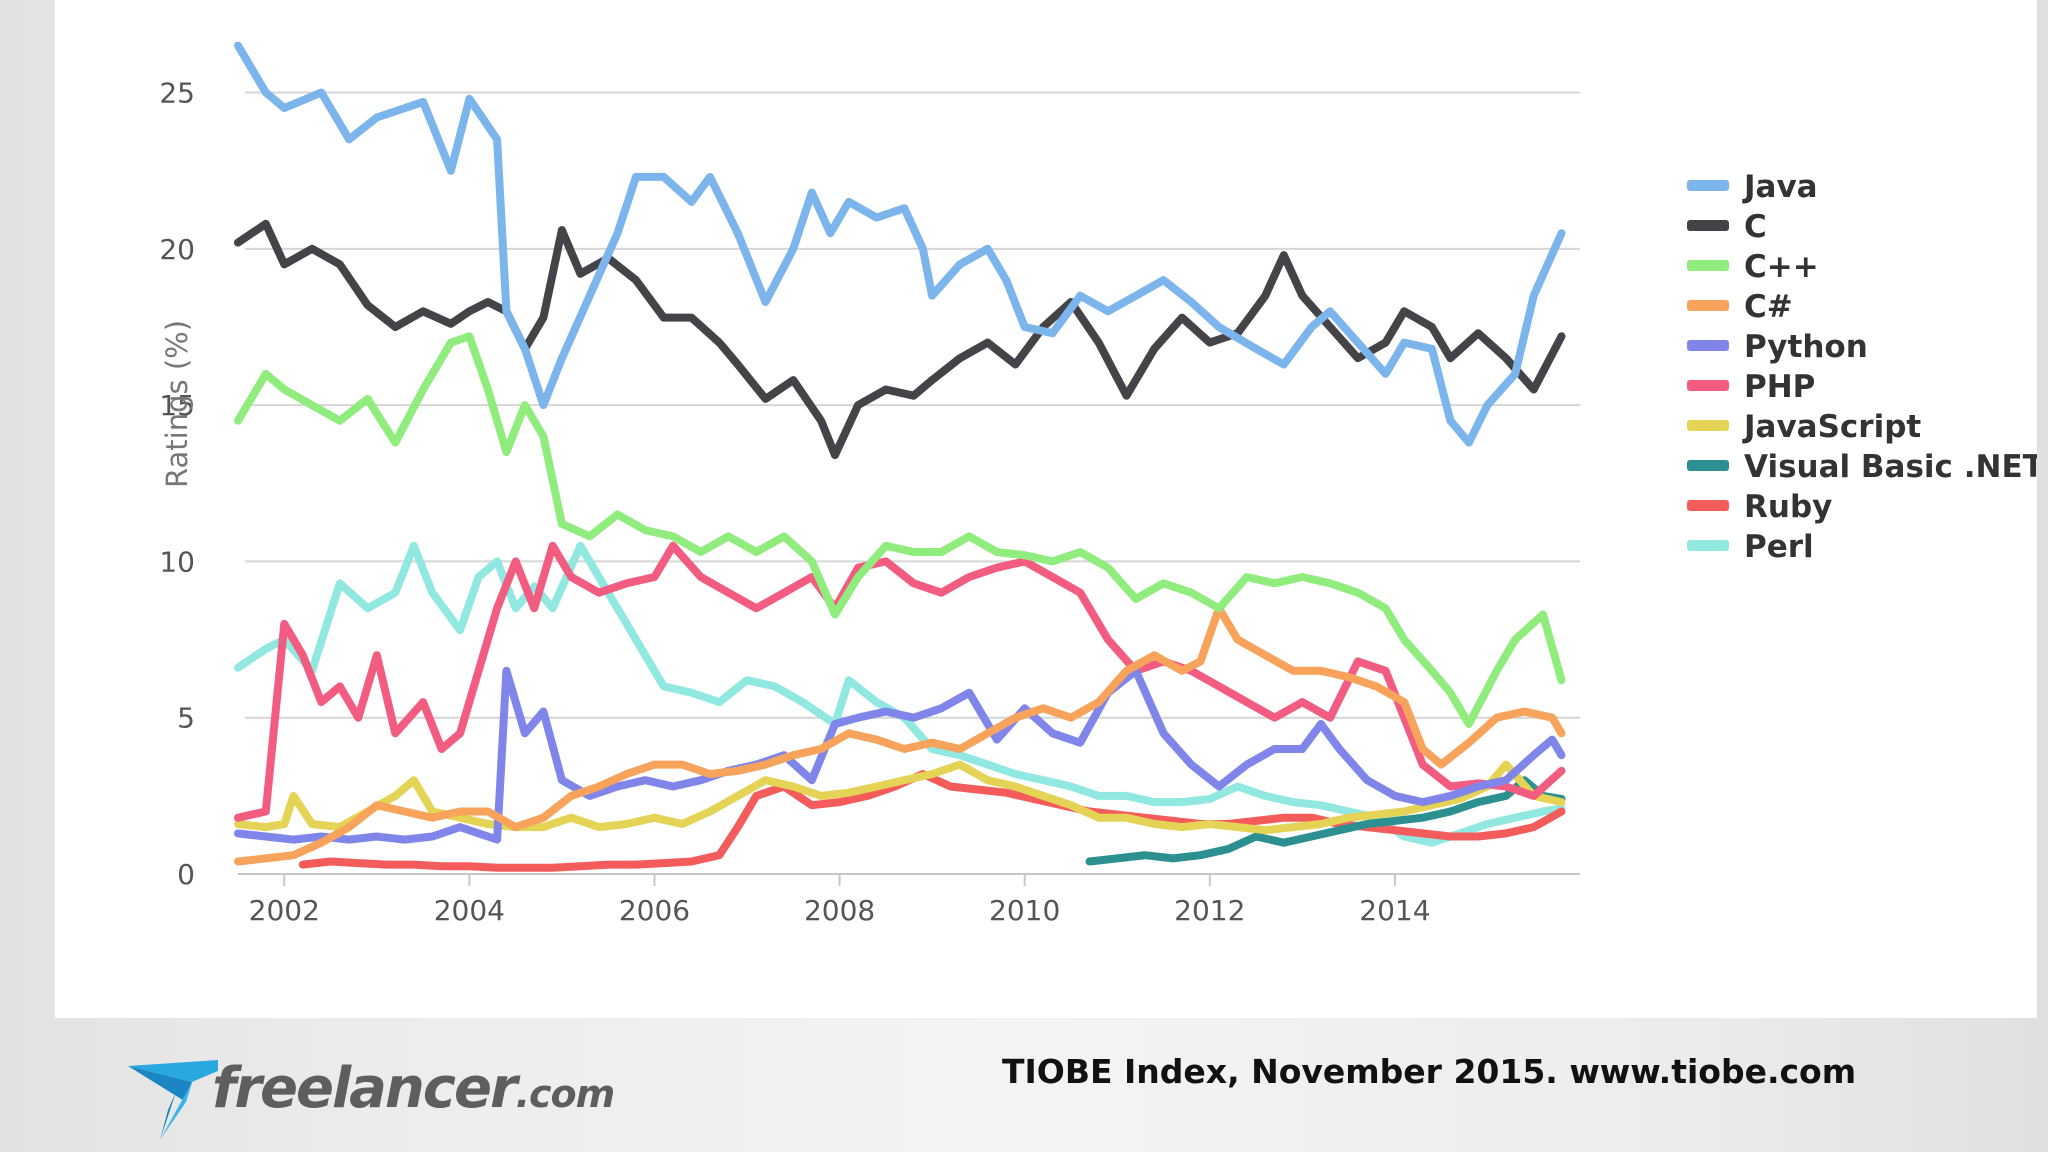 The width and height of the screenshot is (2048, 1152). I want to click on legend-label: PHP, so click(1779, 387).